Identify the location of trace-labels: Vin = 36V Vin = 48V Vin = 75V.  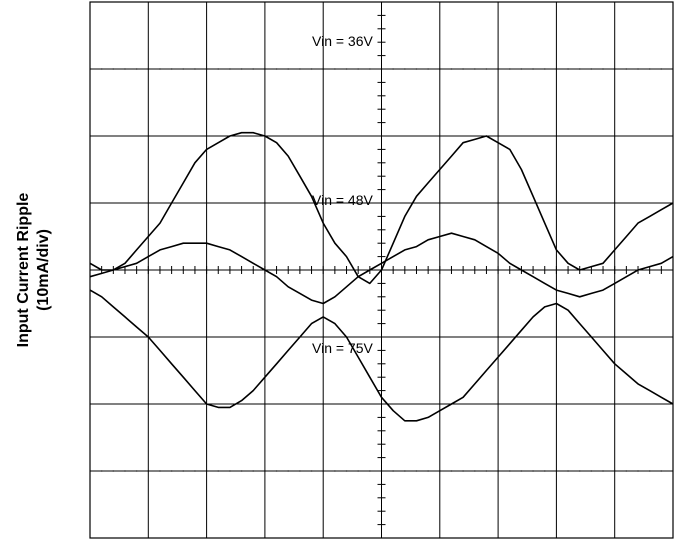
(343, 194).